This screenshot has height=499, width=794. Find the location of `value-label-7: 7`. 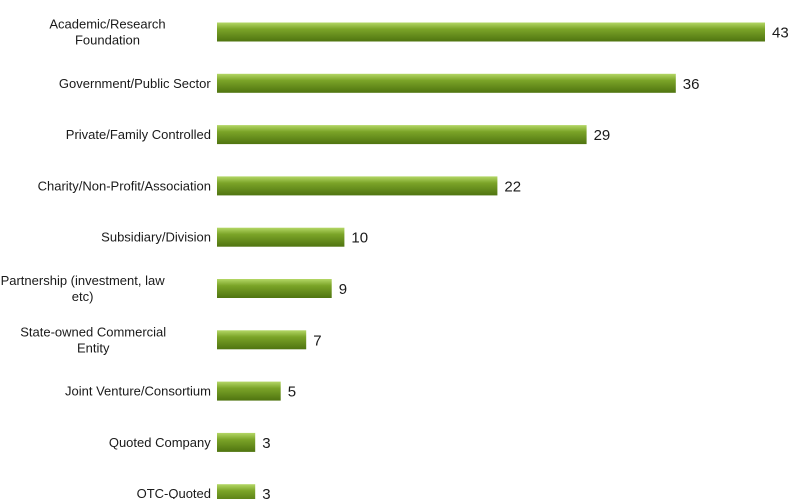

value-label-7: 7 is located at coordinates (317, 340).